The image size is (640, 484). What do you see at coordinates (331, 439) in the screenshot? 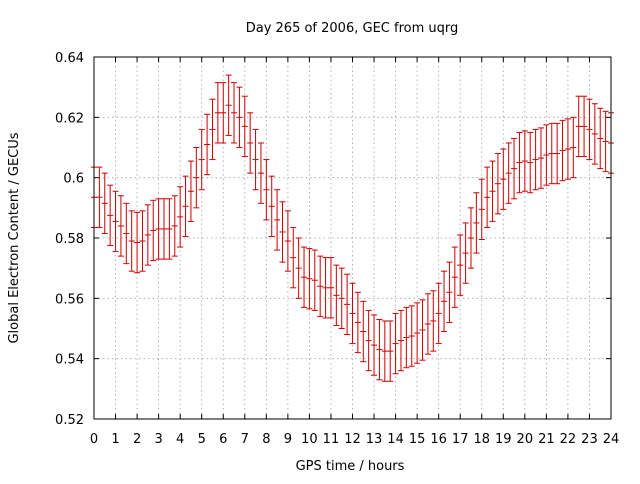
I see `x-tick-label: 11` at bounding box center [331, 439].